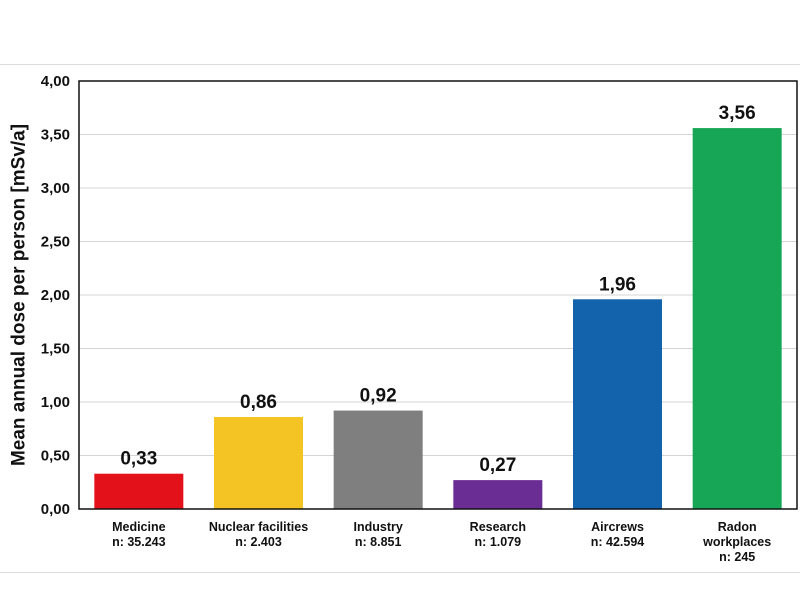 This screenshot has height=600, width=800. Describe the element at coordinates (55, 509) in the screenshot. I see `y-tick-label: 0,00` at that location.